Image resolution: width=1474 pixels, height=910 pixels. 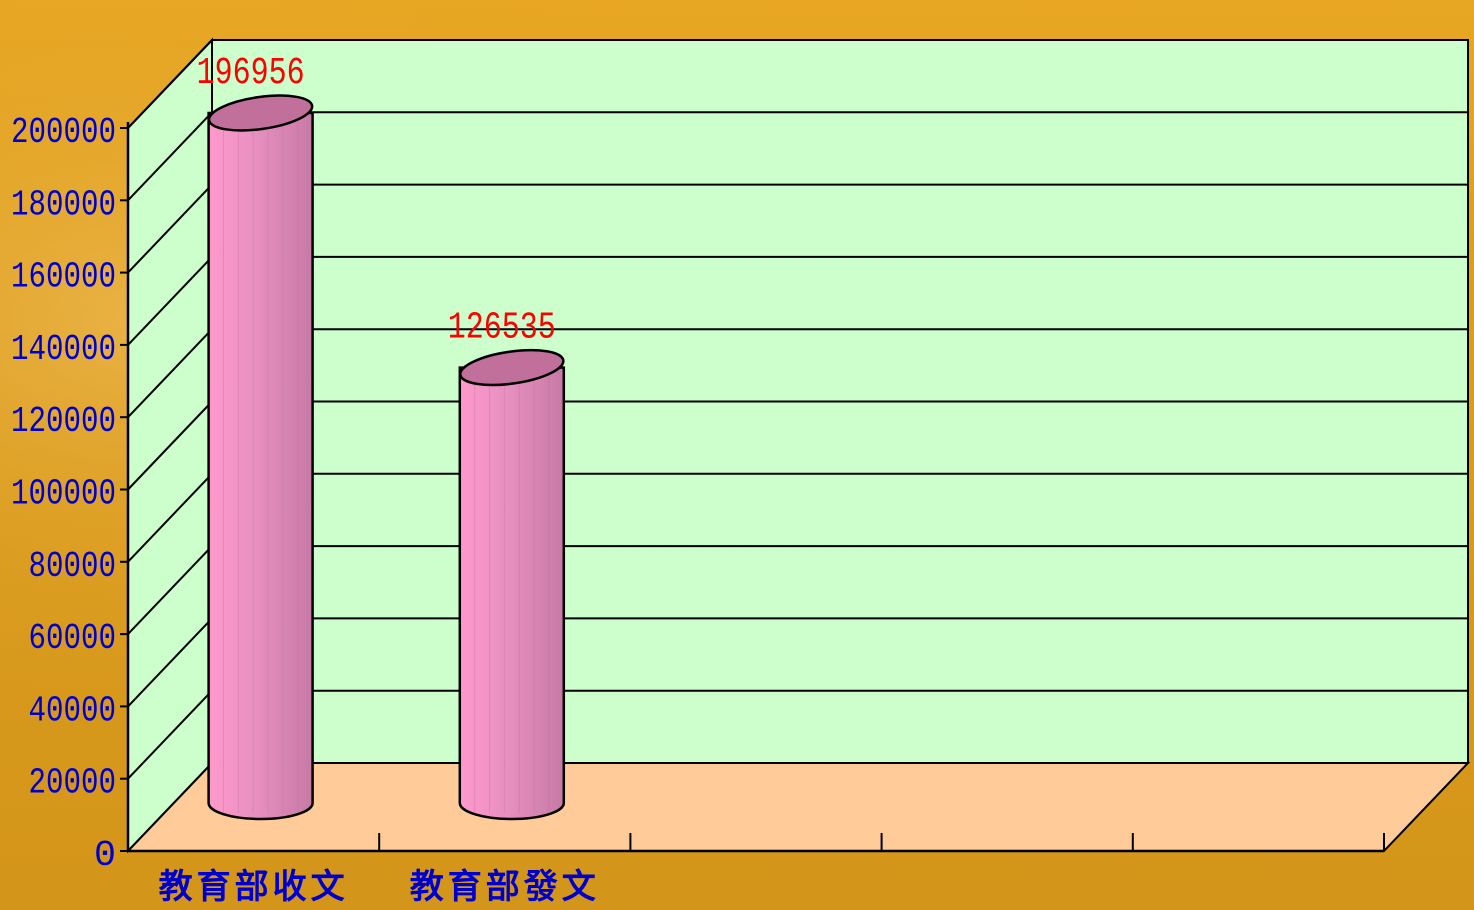 I want to click on y-tick-label: 80000, so click(x=73, y=566).